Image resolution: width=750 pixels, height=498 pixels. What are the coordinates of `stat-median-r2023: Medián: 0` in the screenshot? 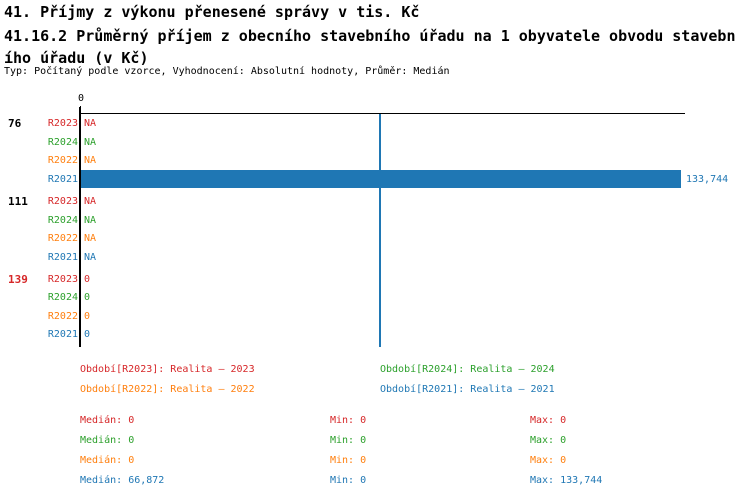 It's located at (107, 420).